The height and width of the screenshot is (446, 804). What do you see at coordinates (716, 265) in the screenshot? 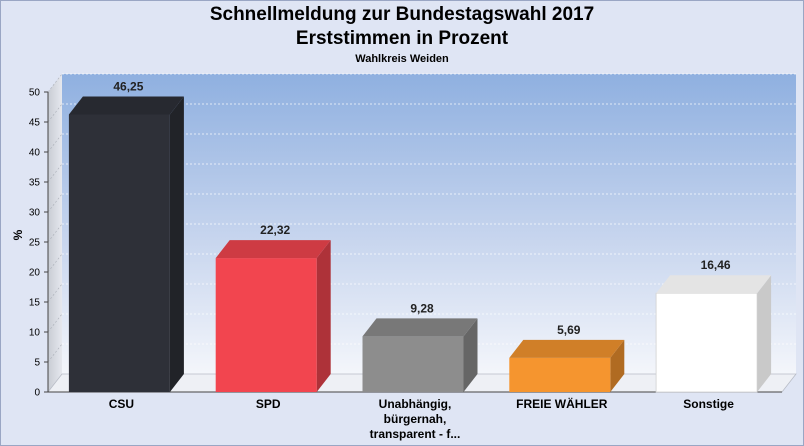
I see `data-label: 16,46` at bounding box center [716, 265].